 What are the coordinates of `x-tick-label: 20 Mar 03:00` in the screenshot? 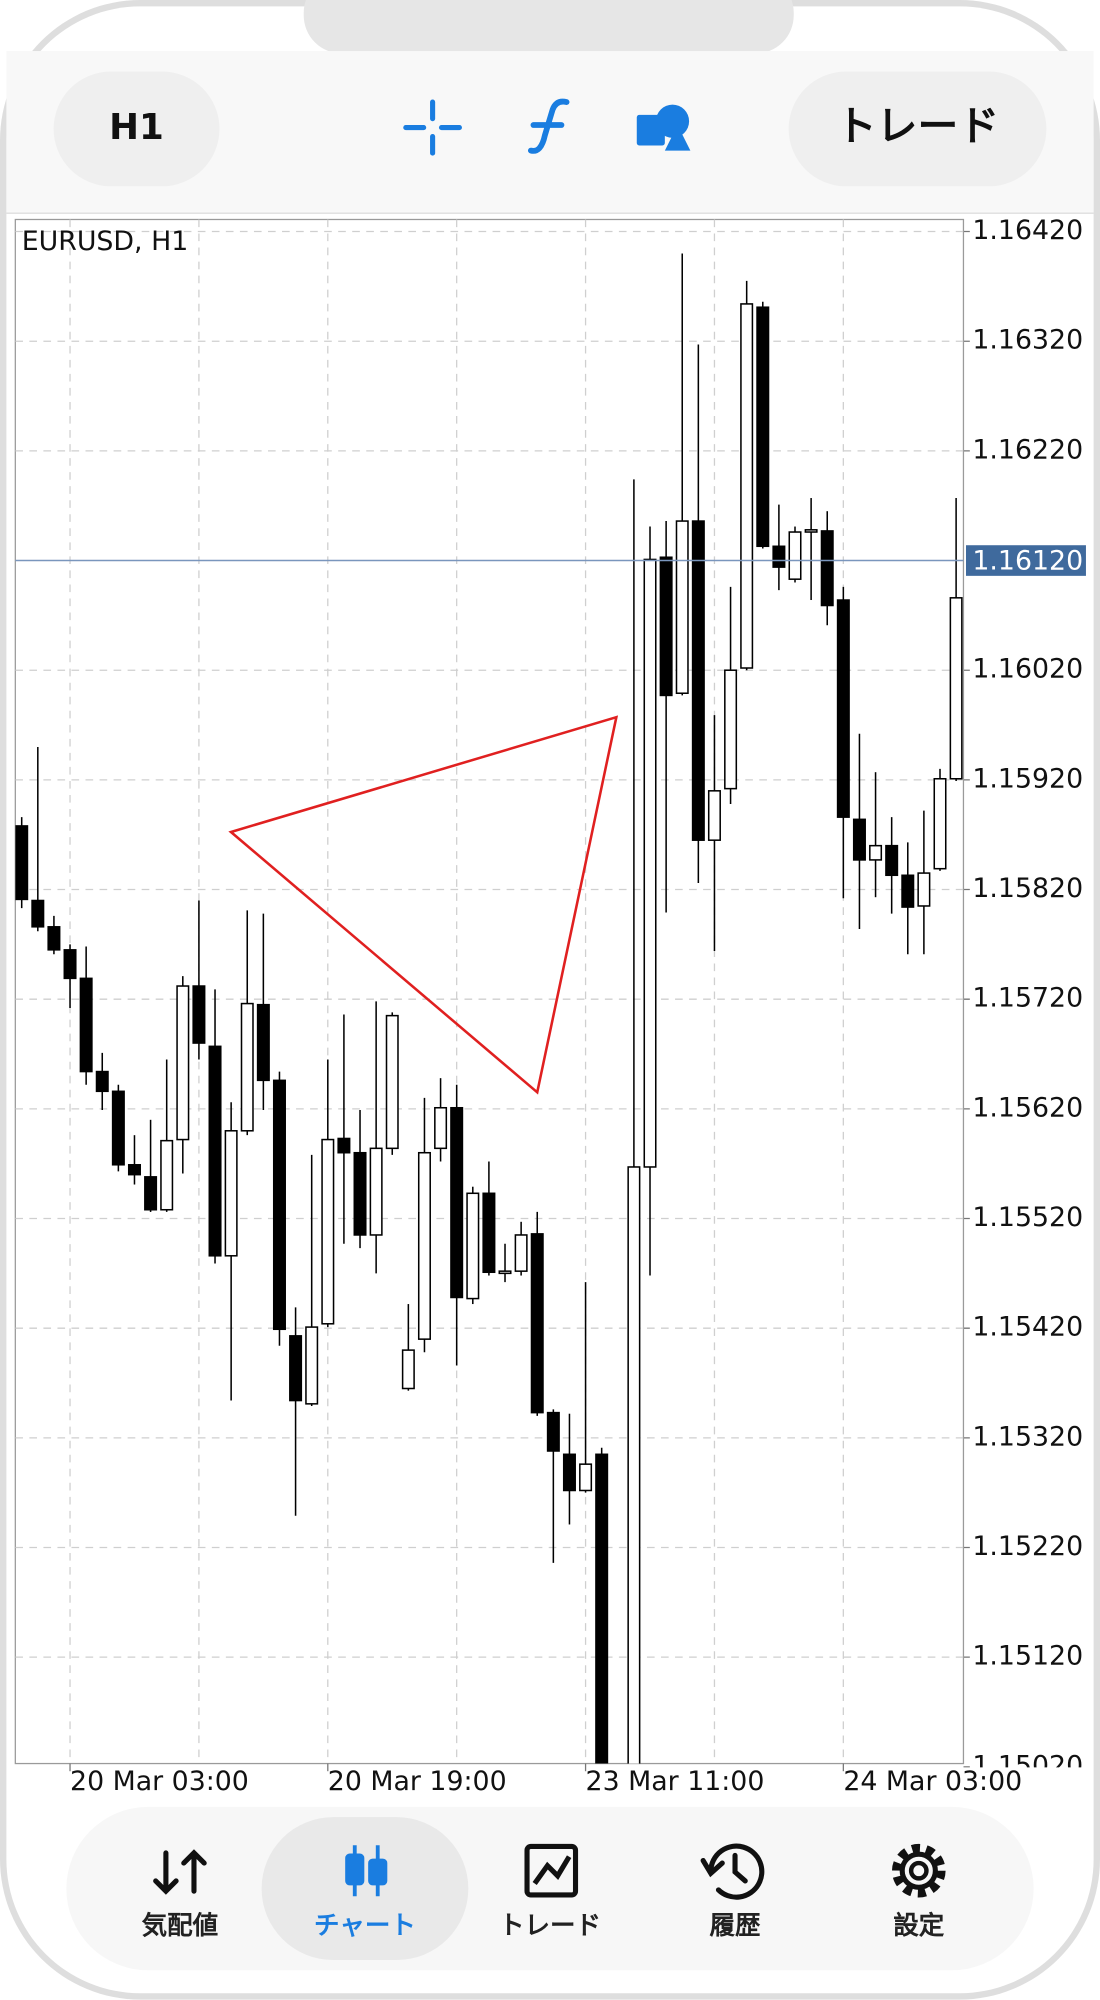 It's located at (159, 1781).